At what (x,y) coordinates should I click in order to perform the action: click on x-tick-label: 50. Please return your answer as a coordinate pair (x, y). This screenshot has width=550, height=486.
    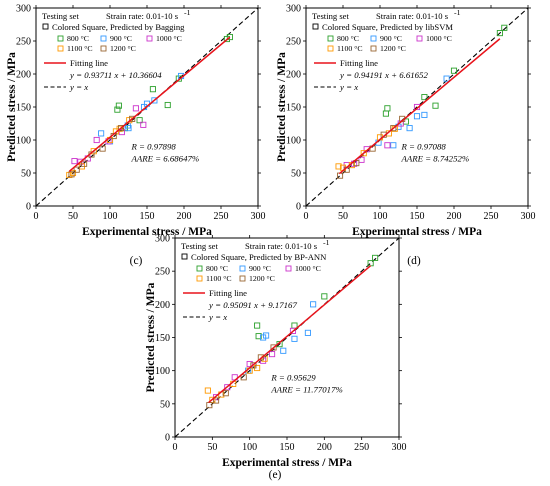
    Looking at the image, I should click on (343, 216).